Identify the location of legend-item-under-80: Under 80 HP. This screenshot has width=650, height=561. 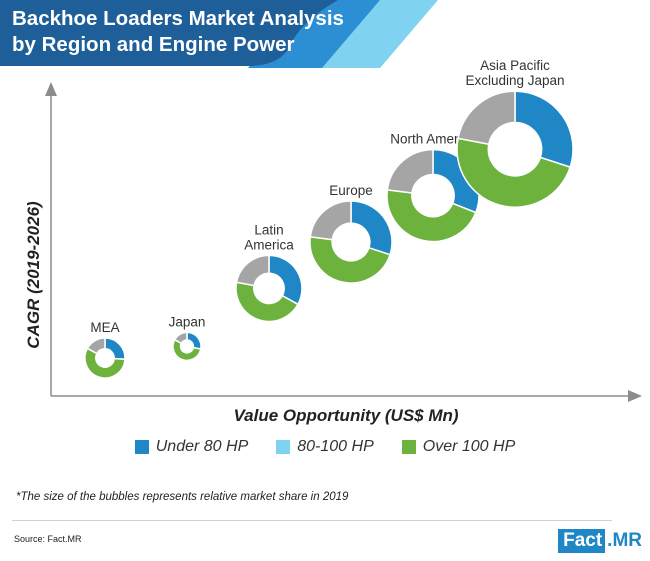
(191, 447).